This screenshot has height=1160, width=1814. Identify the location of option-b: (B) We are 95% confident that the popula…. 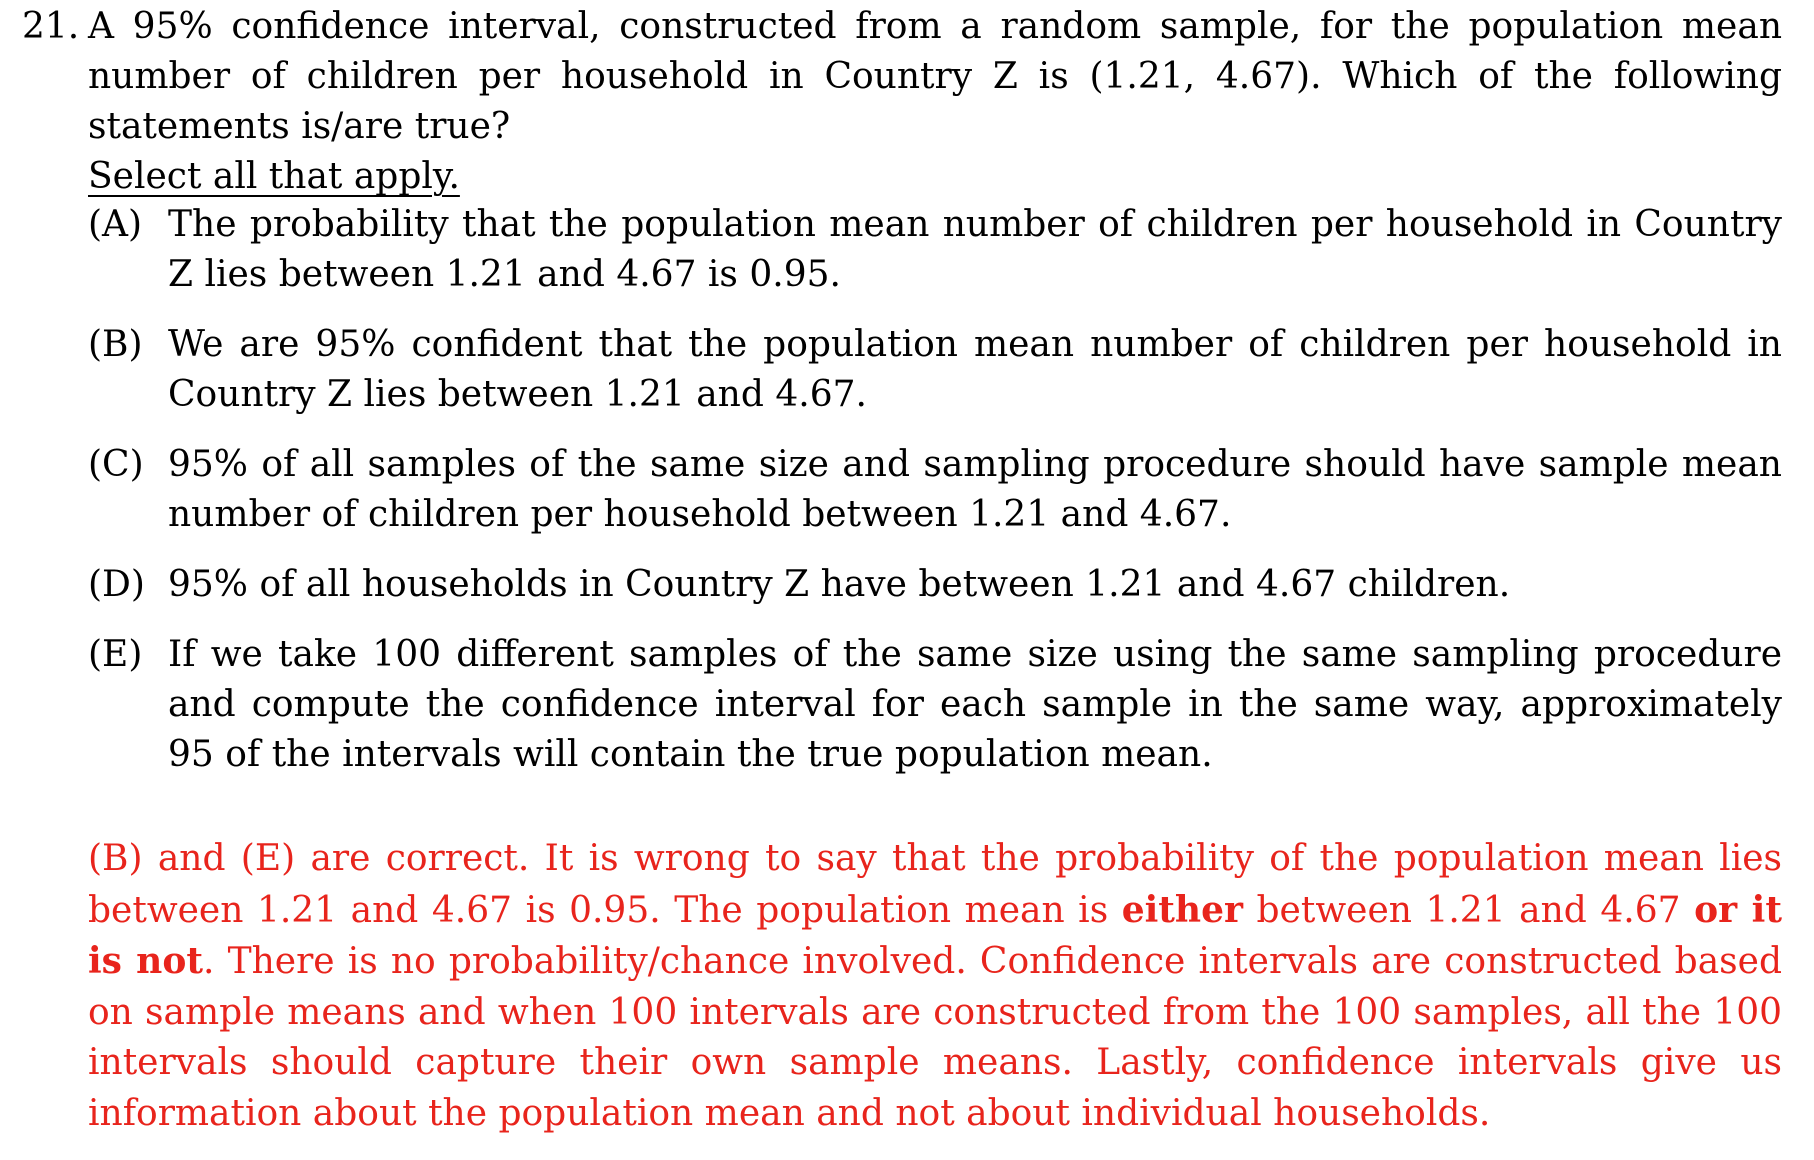
(935, 370).